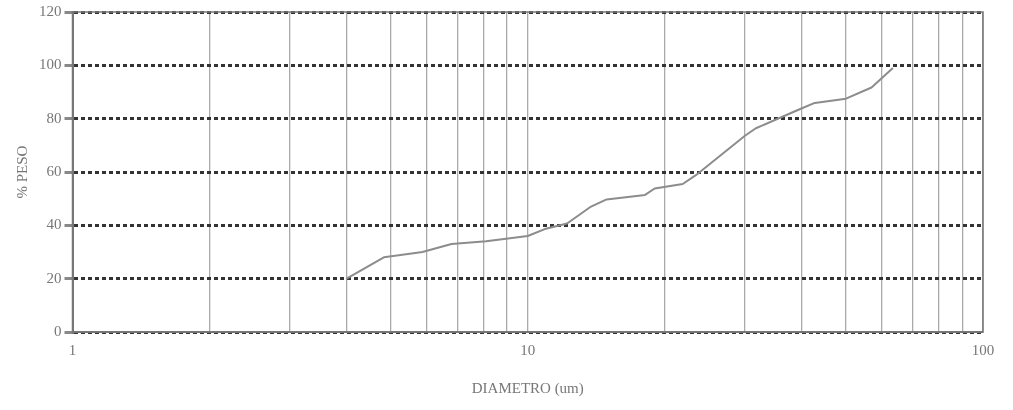 This screenshot has height=410, width=1013. What do you see at coordinates (72, 349) in the screenshot?
I see `x-tick-label: 1` at bounding box center [72, 349].